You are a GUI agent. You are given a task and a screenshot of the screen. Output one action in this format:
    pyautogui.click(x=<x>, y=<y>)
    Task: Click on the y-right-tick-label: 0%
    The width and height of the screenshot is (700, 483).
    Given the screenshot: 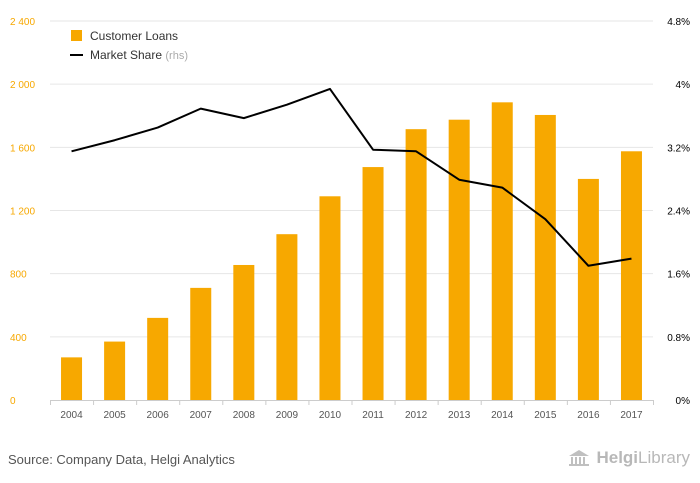 What is the action you would take?
    pyautogui.click(x=683, y=401)
    